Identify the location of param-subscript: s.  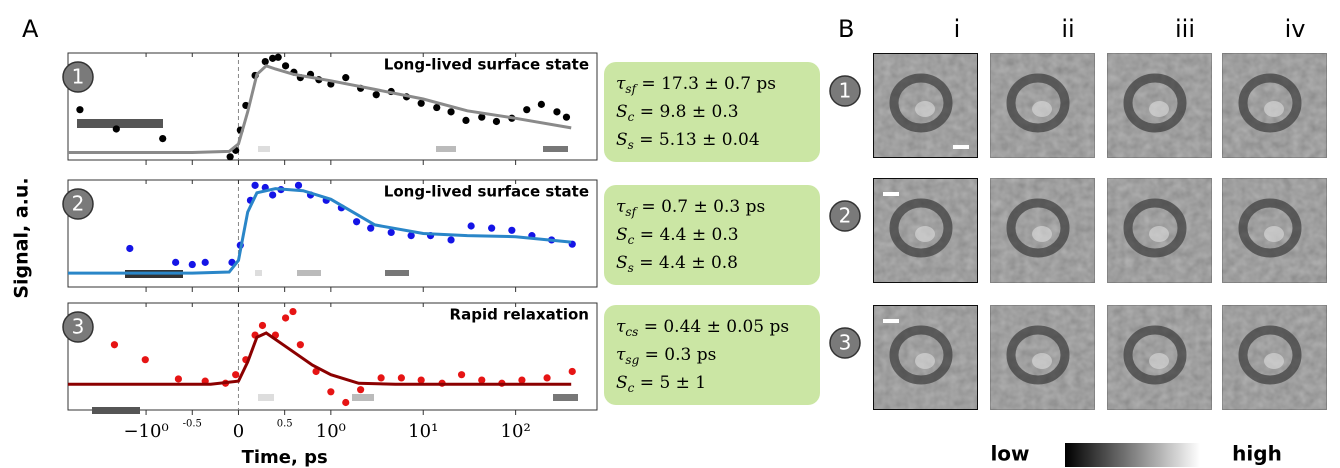
(631, 268).